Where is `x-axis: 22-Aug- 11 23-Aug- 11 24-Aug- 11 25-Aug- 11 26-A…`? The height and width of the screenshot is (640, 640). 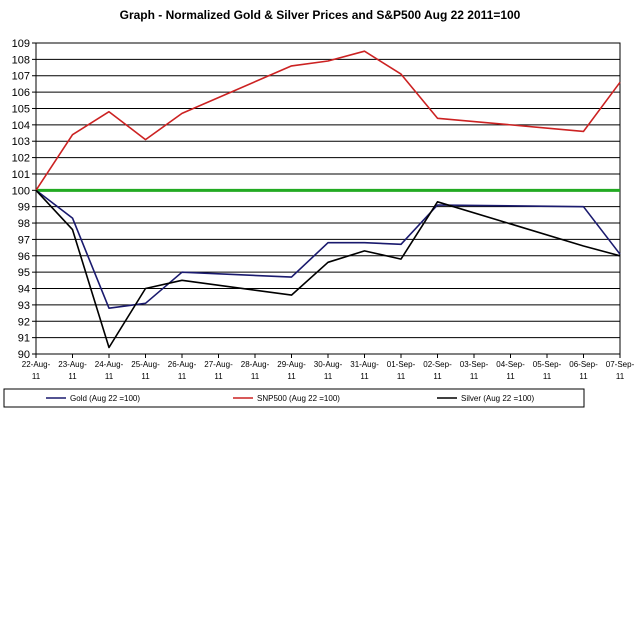 x-axis: 22-Aug- 11 23-Aug- 11 24-Aug- 11 25-Aug- 11 26-A… is located at coordinates (328, 367).